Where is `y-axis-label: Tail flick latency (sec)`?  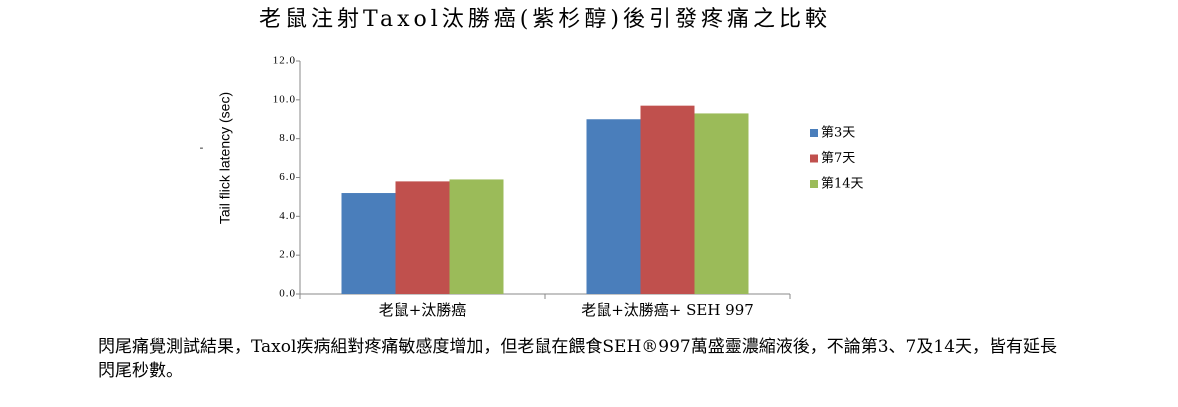 y-axis-label: Tail flick latency (sec) is located at coordinates (225, 158).